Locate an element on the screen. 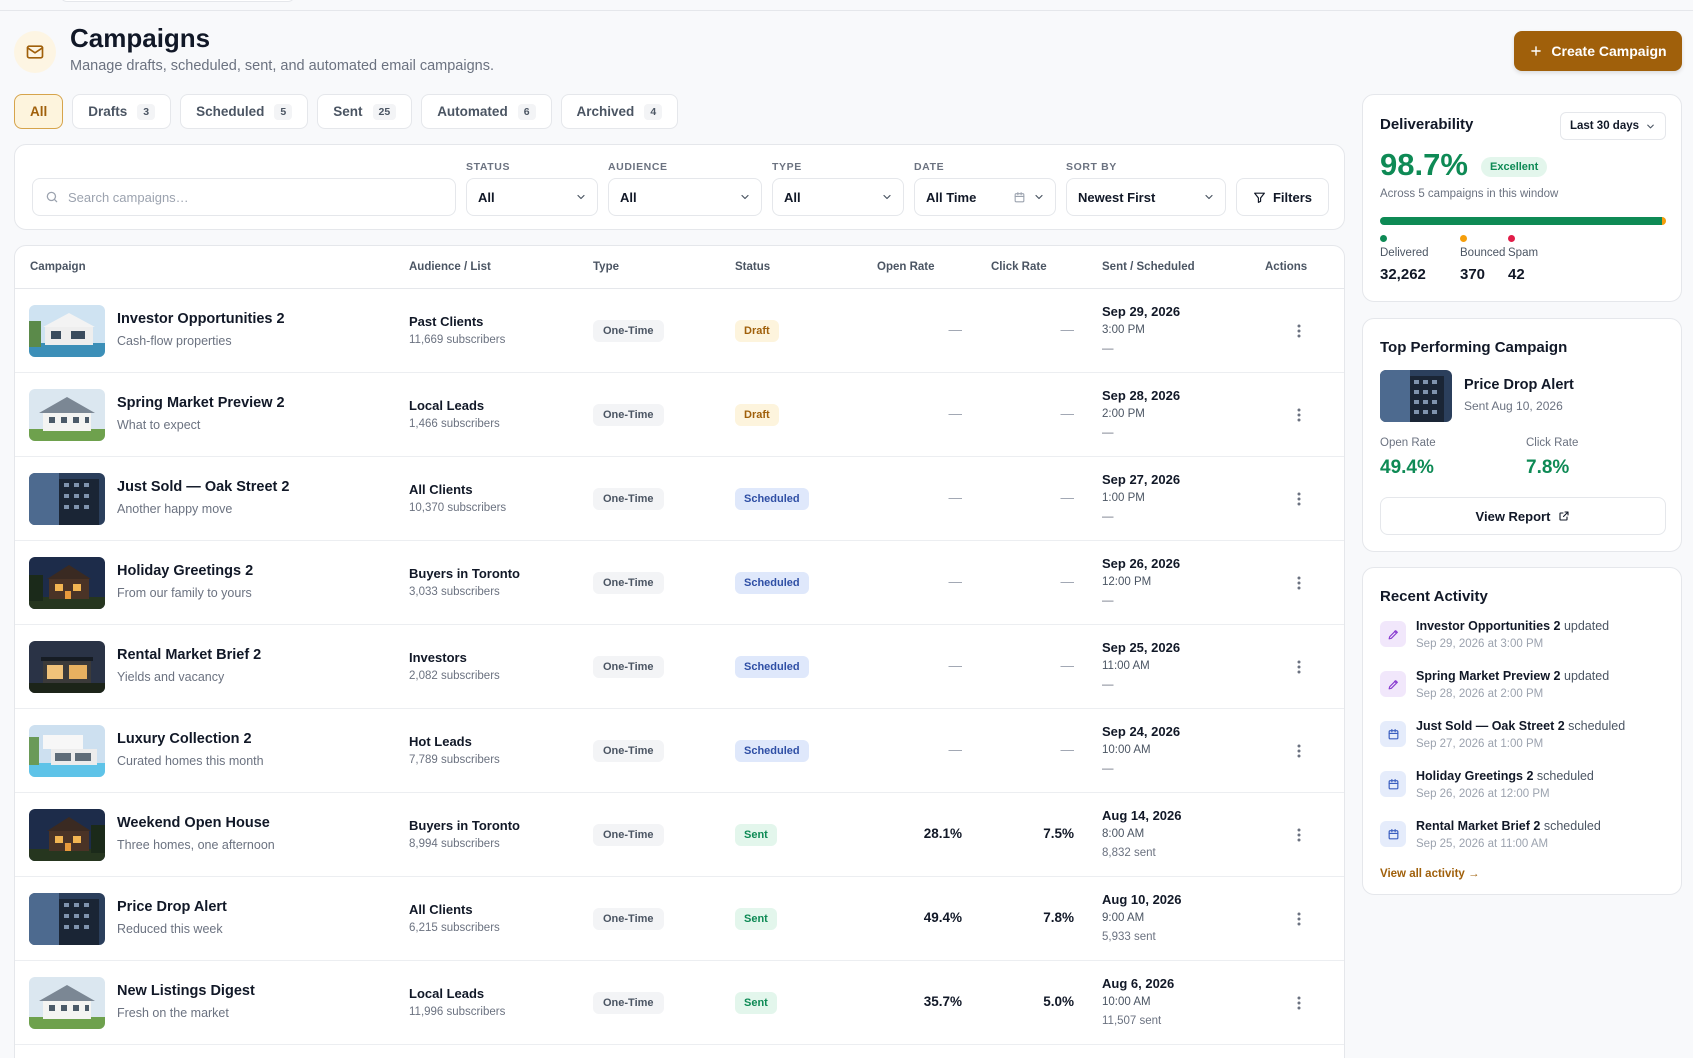  campaign-name: Holiday Greetings 2 is located at coordinates (185, 571).